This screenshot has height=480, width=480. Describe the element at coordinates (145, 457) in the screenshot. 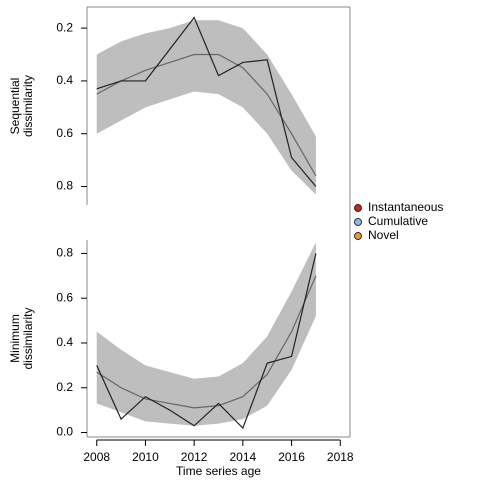

I see `x-tick-label: 2010` at that location.